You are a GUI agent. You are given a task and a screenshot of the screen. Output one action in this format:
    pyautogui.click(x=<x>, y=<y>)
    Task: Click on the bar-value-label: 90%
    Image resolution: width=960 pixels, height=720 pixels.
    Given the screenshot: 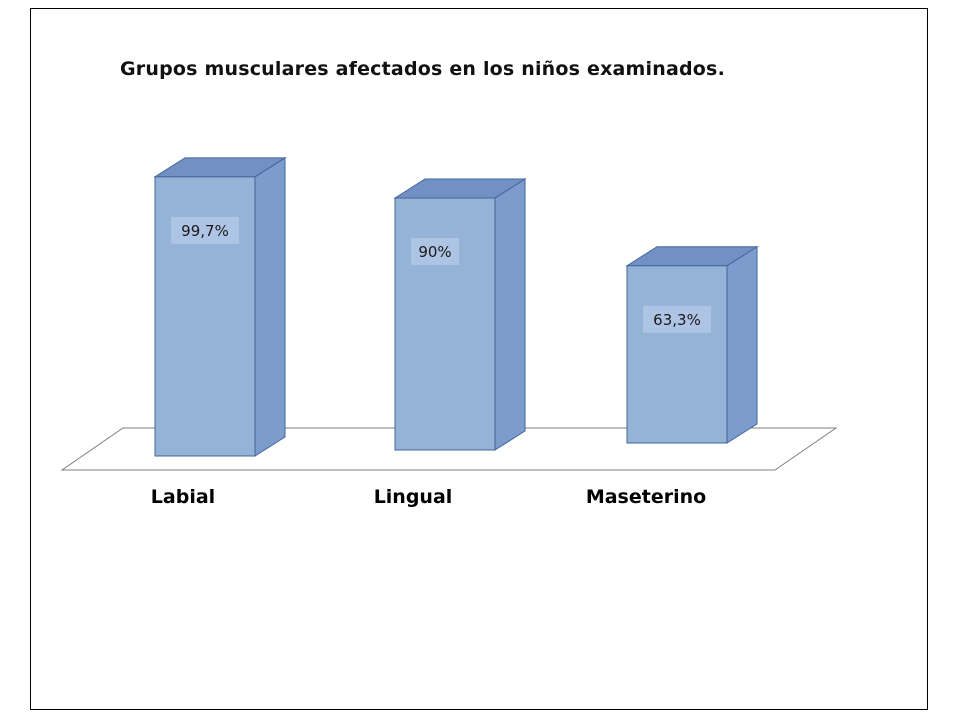 What is the action you would take?
    pyautogui.click(x=434, y=252)
    